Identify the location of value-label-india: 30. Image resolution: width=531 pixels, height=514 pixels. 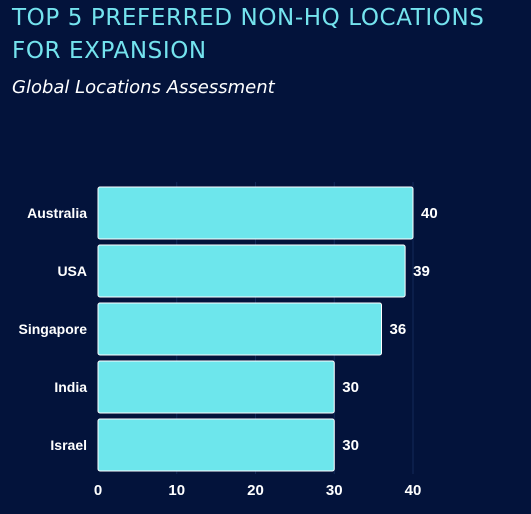
(350, 387).